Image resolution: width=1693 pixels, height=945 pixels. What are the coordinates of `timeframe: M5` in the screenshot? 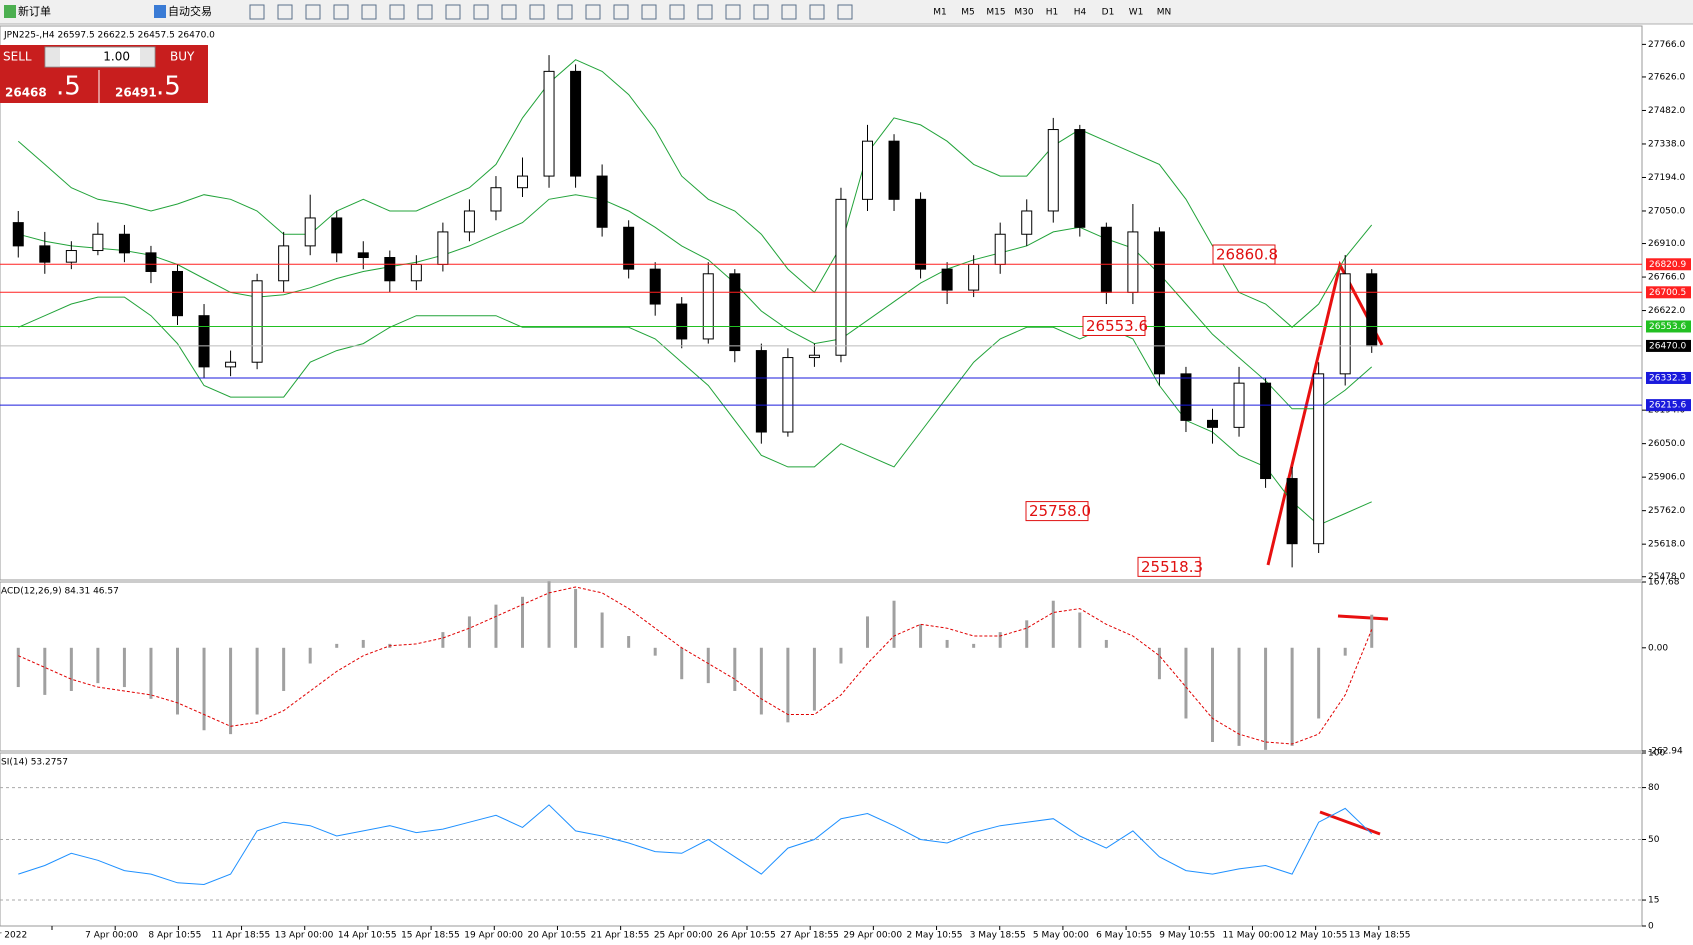 It's located at (968, 13).